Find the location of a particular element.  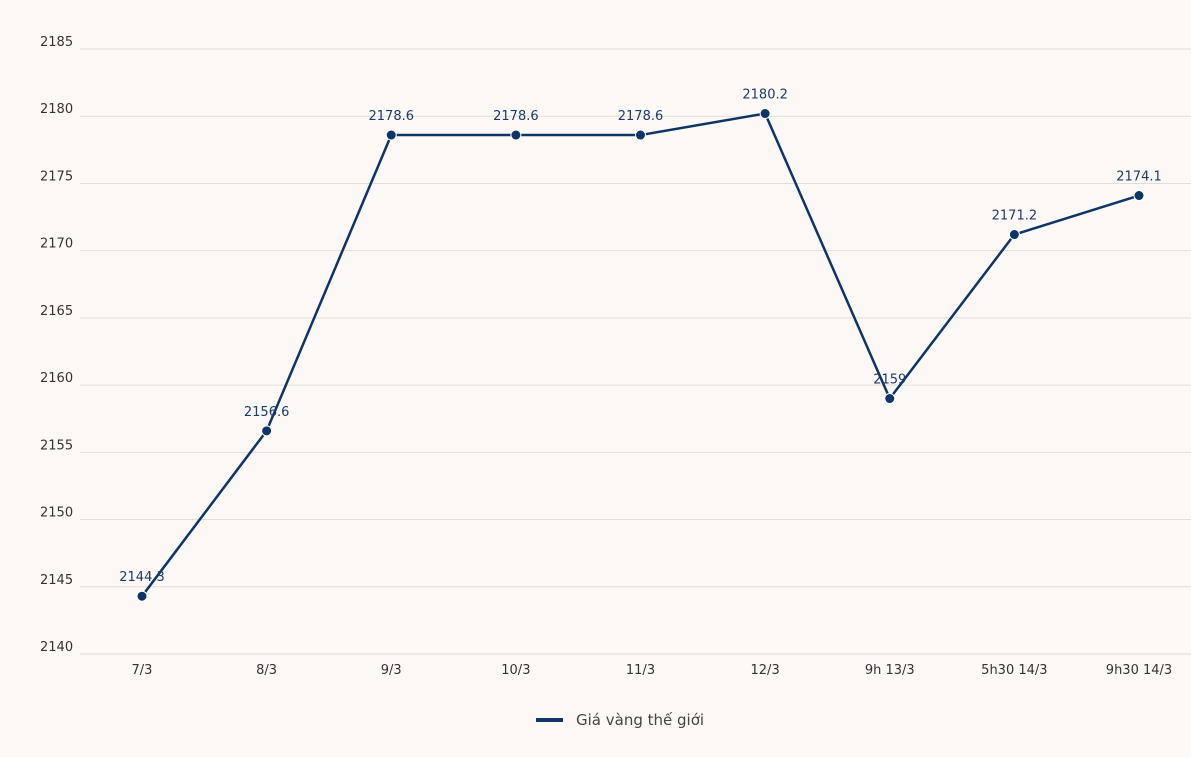

data-label: 2156.6 is located at coordinates (267, 412).